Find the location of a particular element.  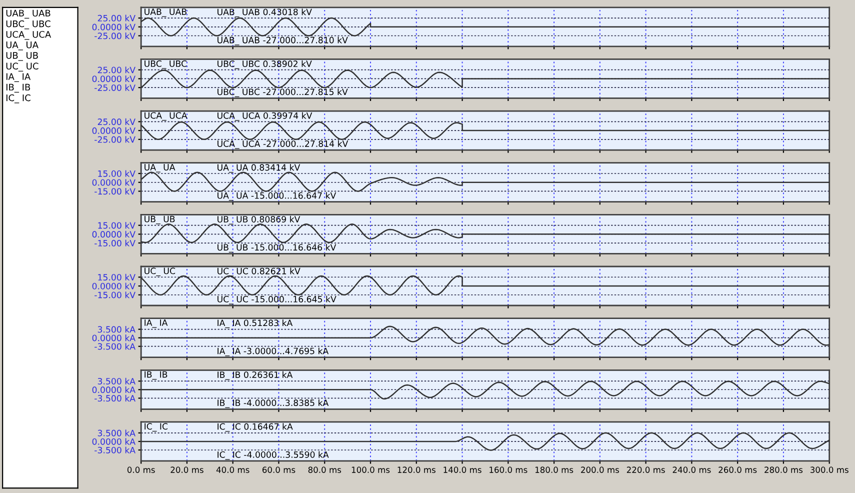

x-tick-label: 80.0 ms is located at coordinates (325, 469).